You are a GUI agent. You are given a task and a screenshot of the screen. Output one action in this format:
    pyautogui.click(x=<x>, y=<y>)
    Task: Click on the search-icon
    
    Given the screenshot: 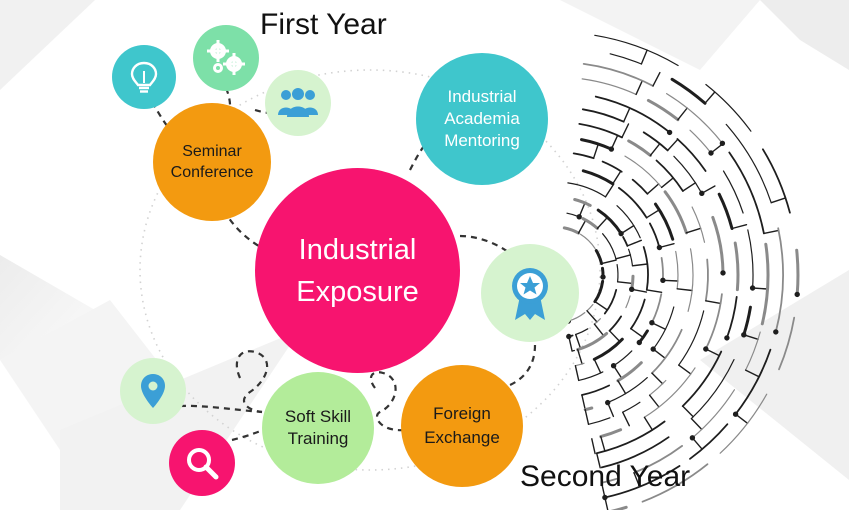 What is the action you would take?
    pyautogui.click(x=202, y=463)
    